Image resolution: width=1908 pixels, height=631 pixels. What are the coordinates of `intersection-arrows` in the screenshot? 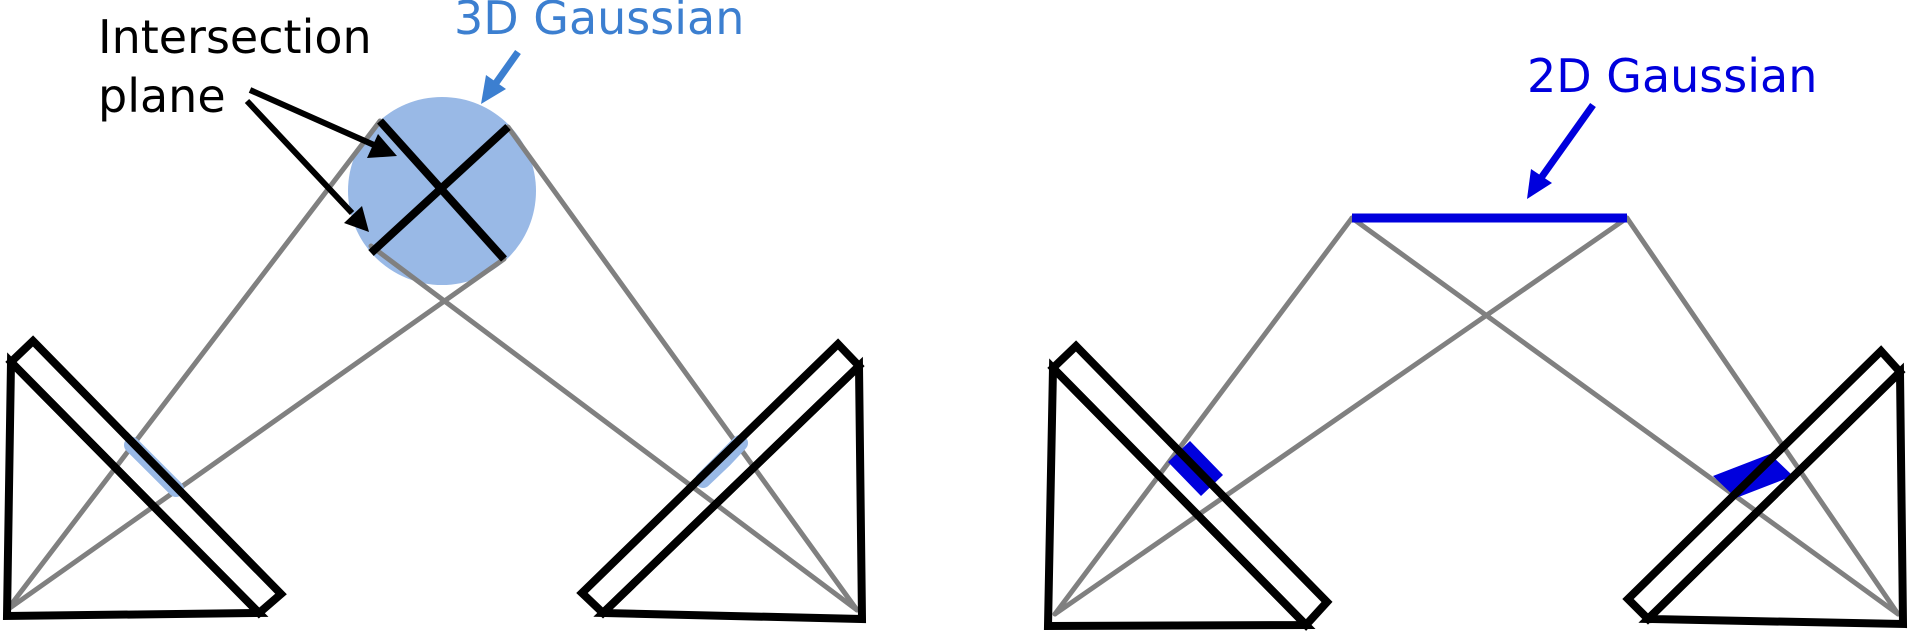 It's located at (320, 159).